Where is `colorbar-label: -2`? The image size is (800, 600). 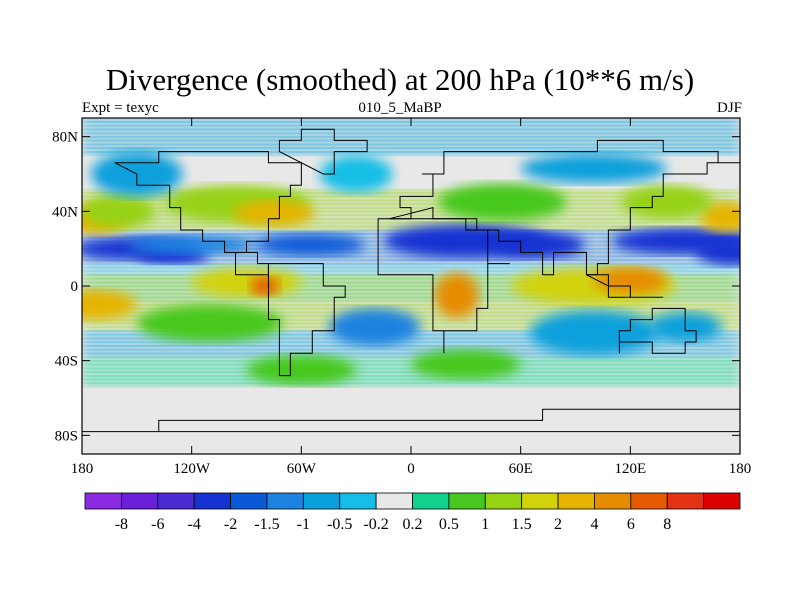 colorbar-label: -2 is located at coordinates (230, 524).